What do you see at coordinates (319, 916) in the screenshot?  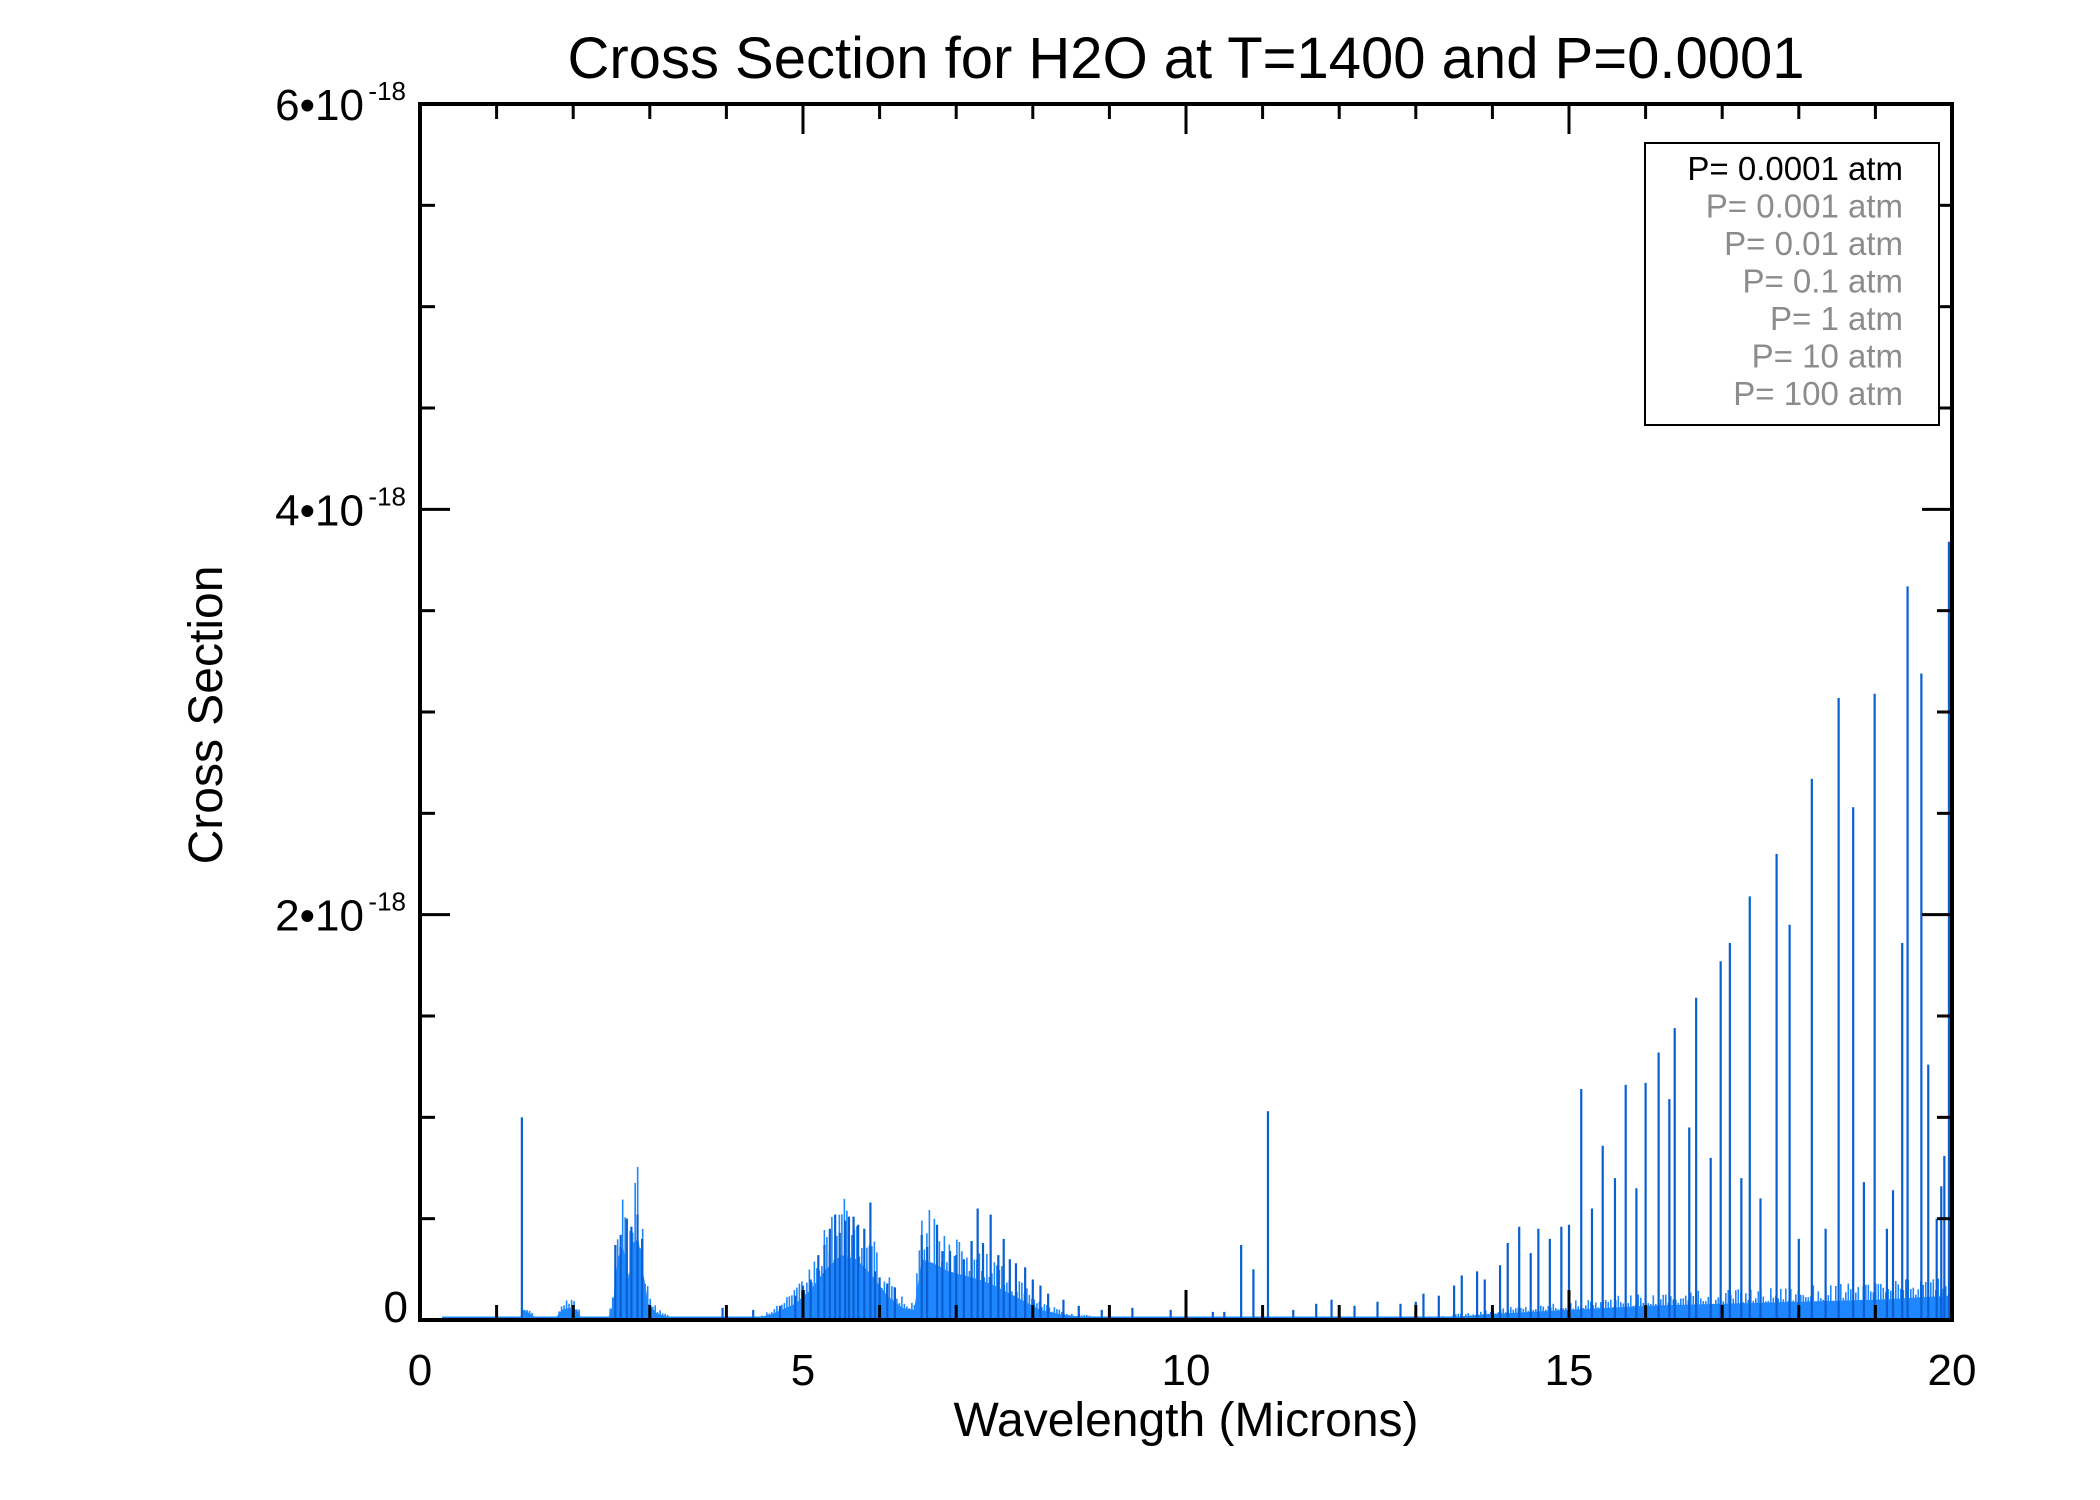 I see `y-tick-mantissa: 2•10` at bounding box center [319, 916].